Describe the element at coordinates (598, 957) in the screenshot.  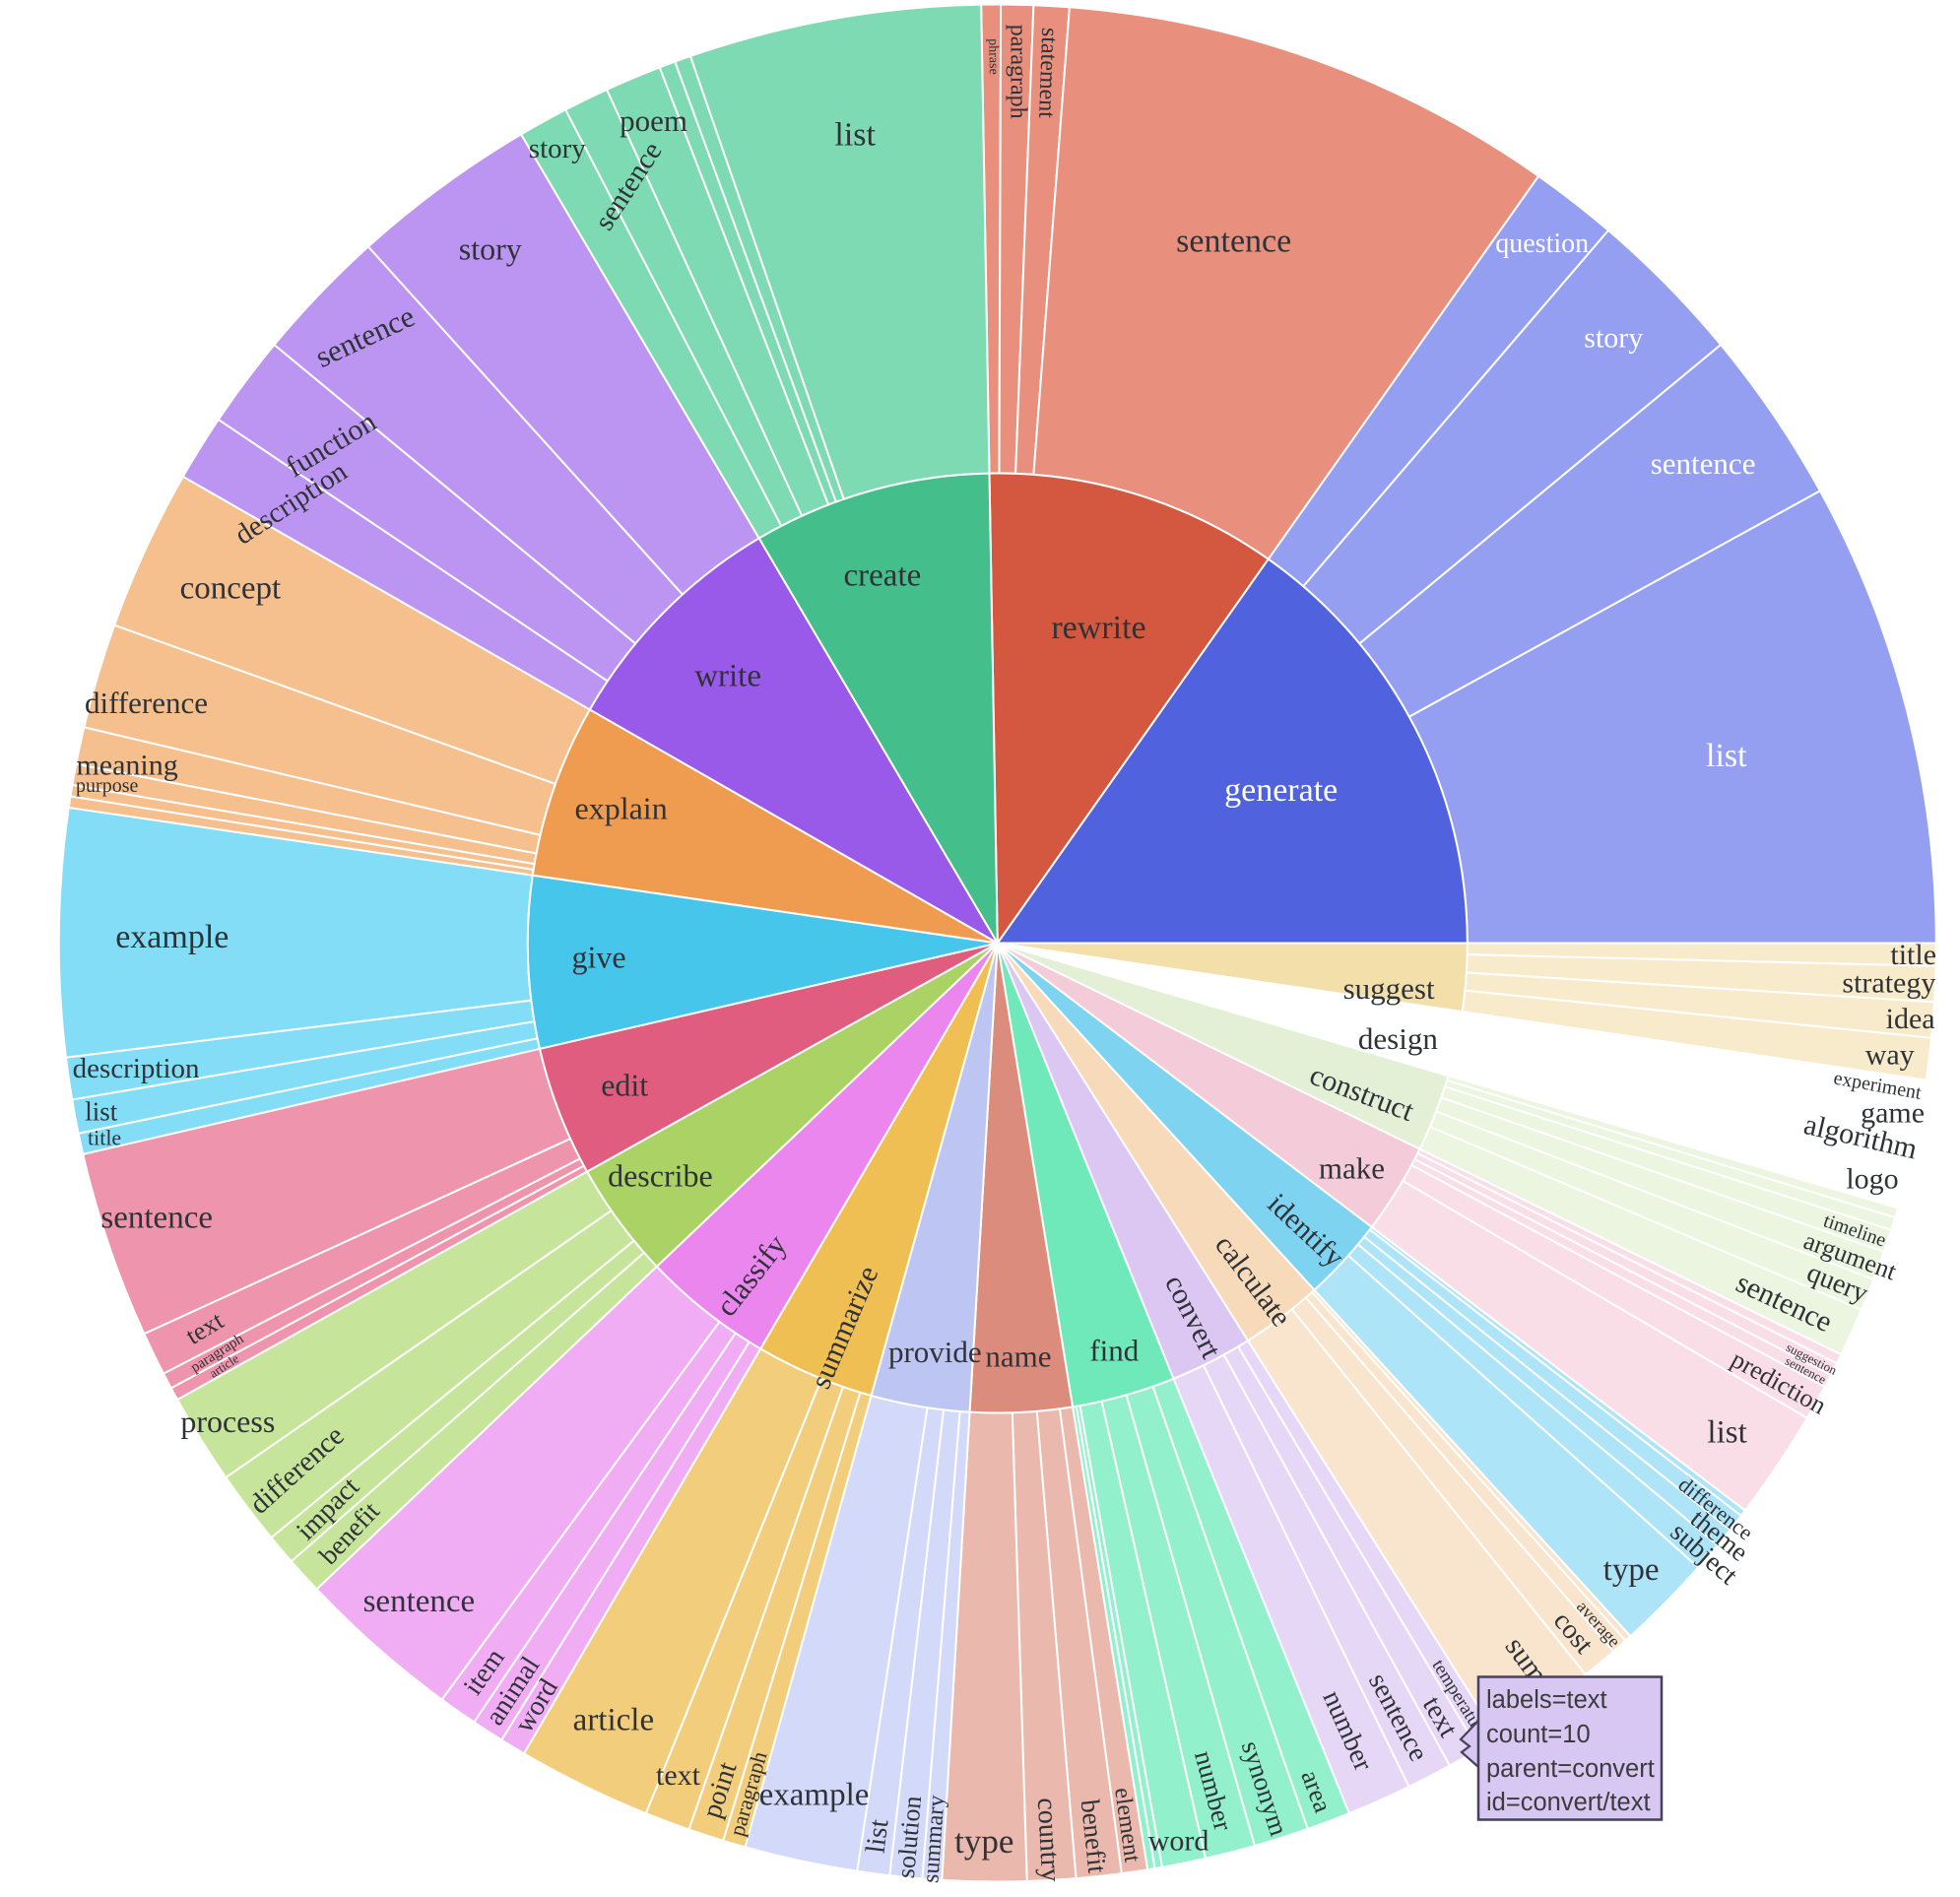
I see `svg-text: give` at that location.